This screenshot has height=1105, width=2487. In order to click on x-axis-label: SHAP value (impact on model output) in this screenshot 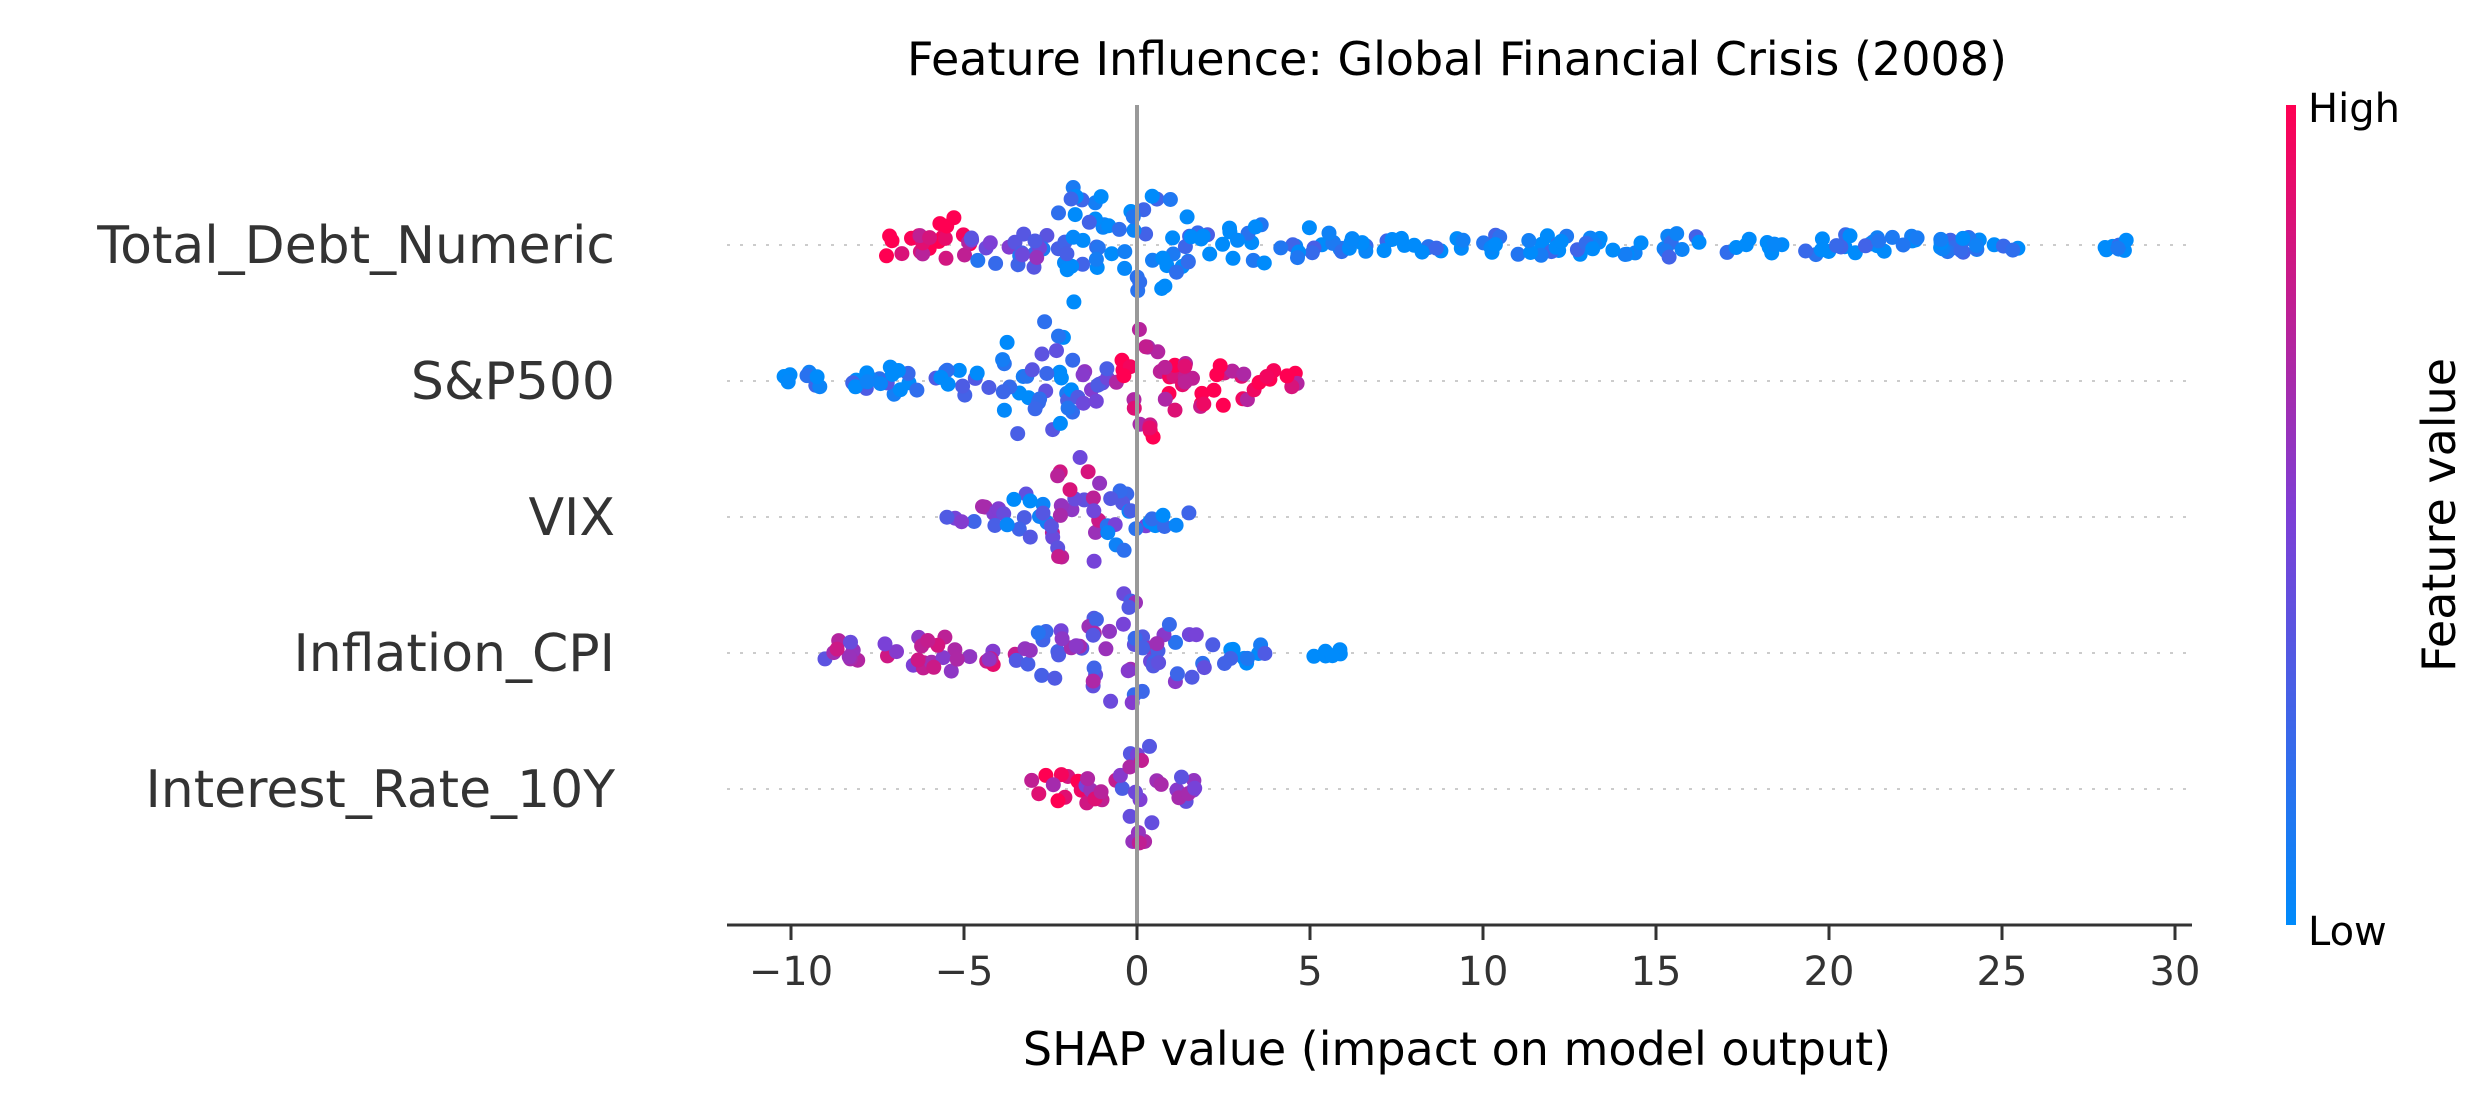, I will do `click(1457, 1049)`.